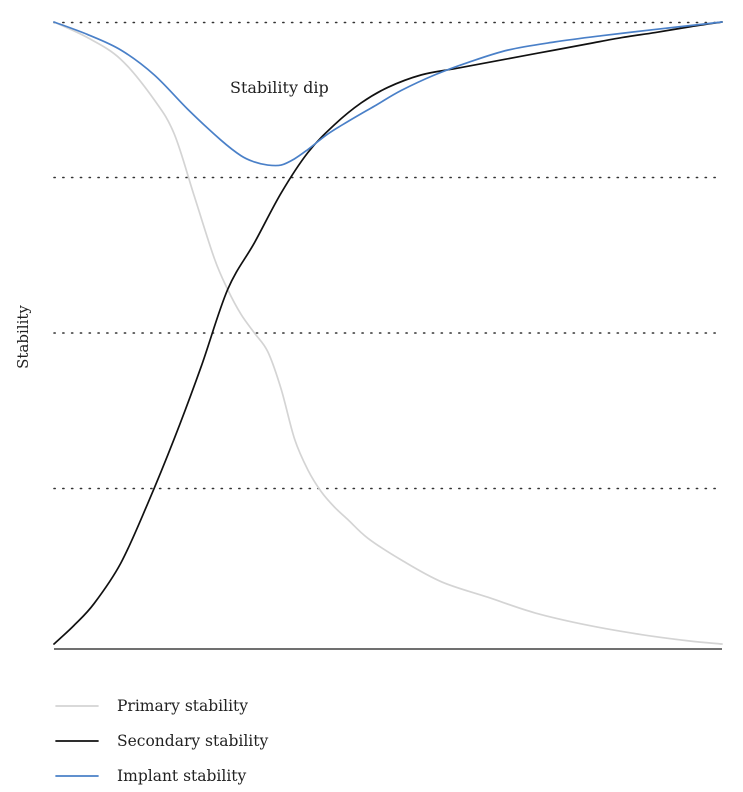 The height and width of the screenshot is (792, 743). I want to click on stability-dip-annotation: Stability dip, so click(279, 87).